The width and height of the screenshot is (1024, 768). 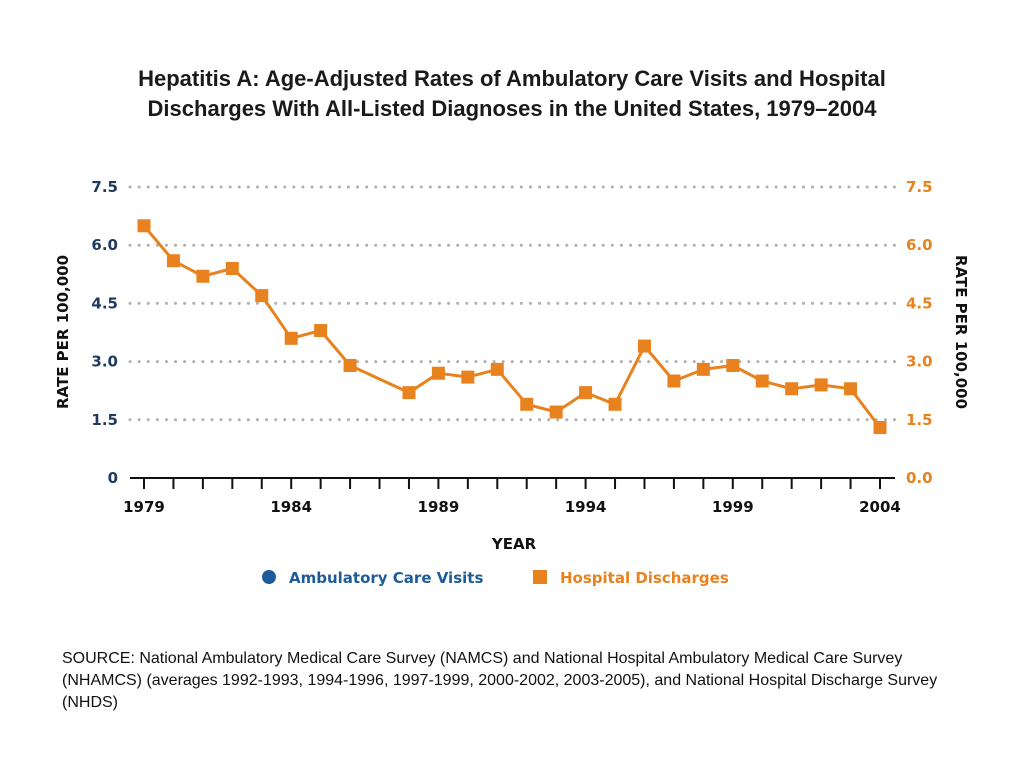 I want to click on legend-marker-ambulatory, so click(x=269, y=577).